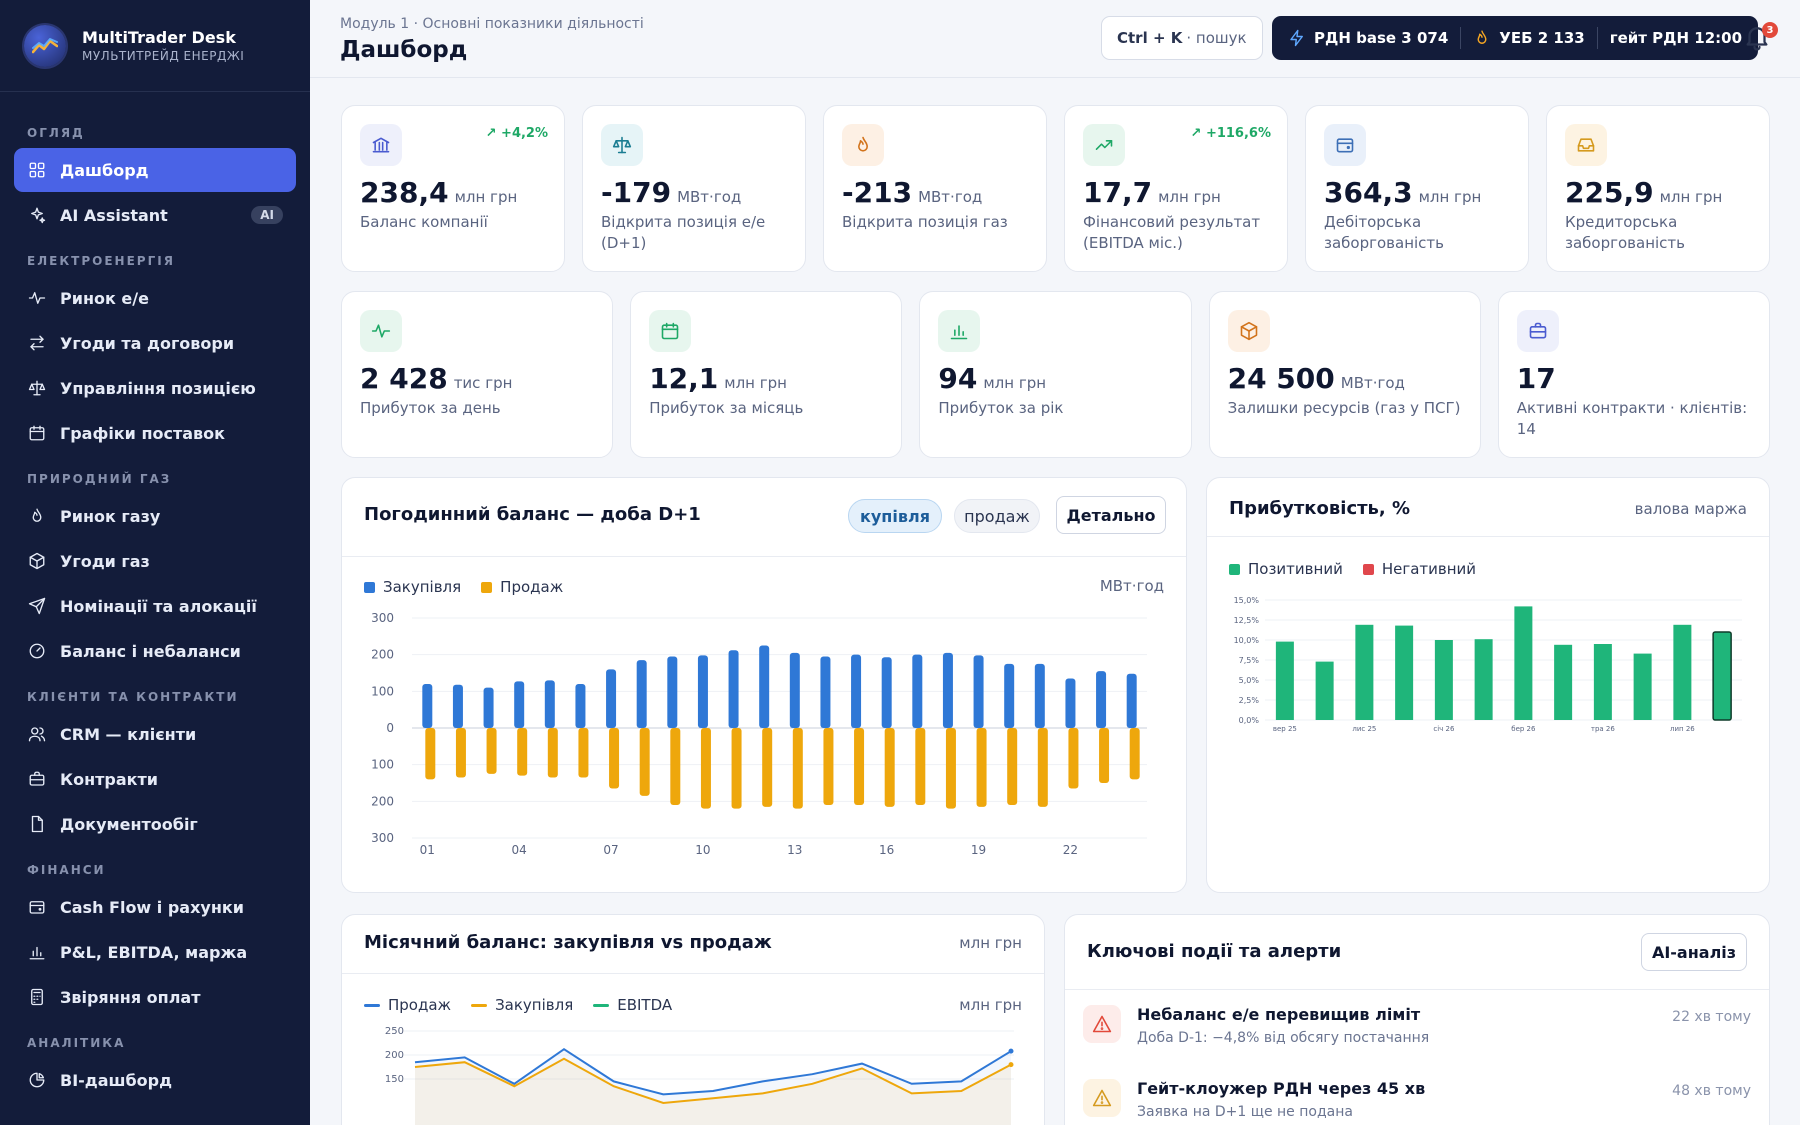 Image resolution: width=1800 pixels, height=1125 pixels. Describe the element at coordinates (645, 1005) in the screenshot. I see `legend-label: EBITDA` at that location.